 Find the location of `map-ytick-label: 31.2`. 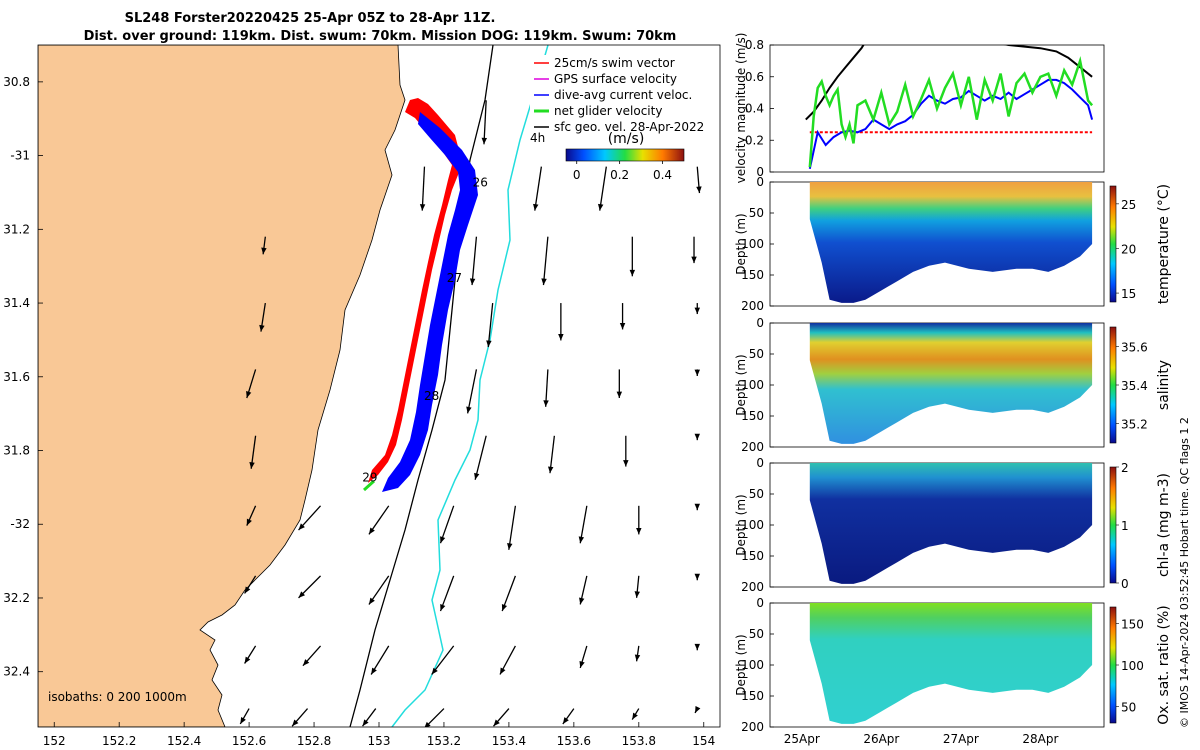

map-ytick-label: 31.2 is located at coordinates (16, 229).